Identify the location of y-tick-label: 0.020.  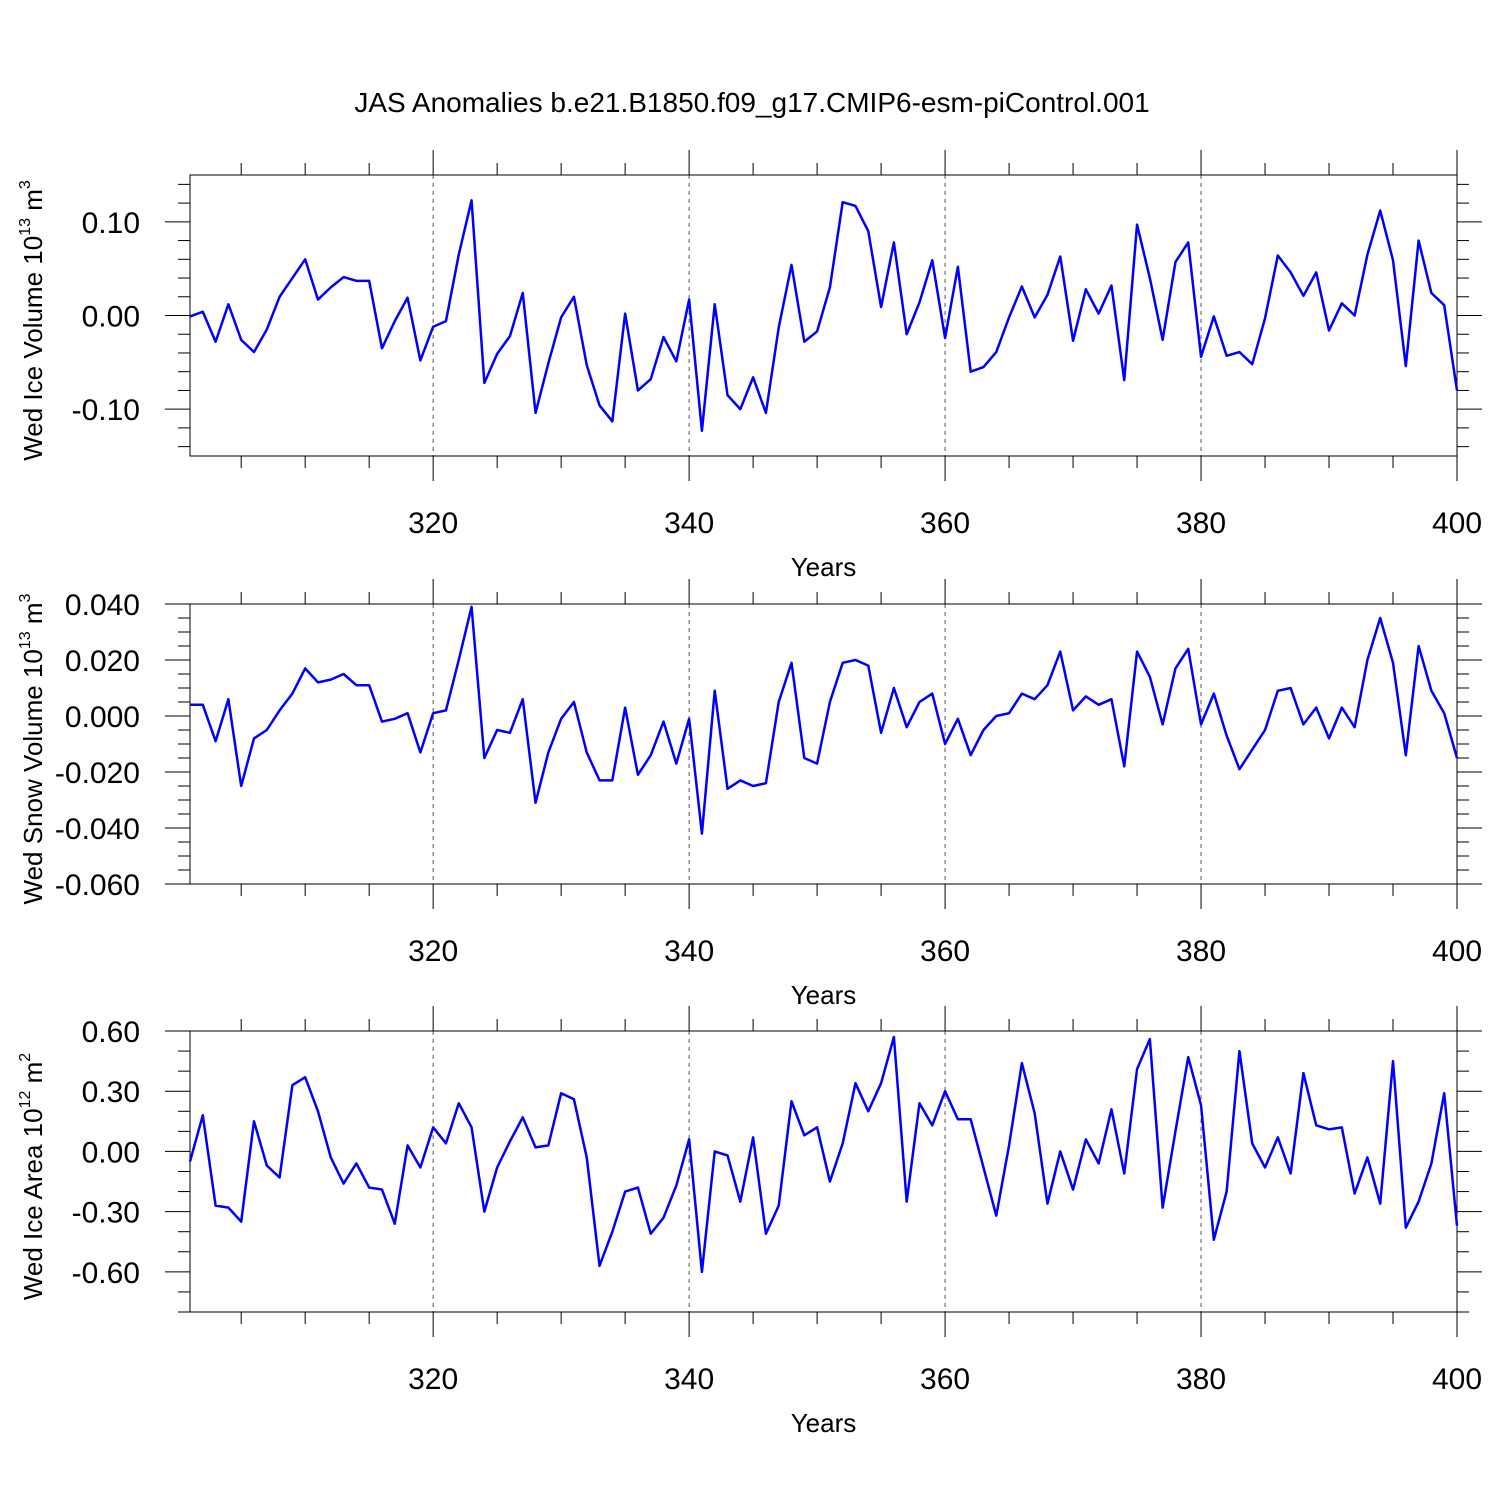
(102, 661).